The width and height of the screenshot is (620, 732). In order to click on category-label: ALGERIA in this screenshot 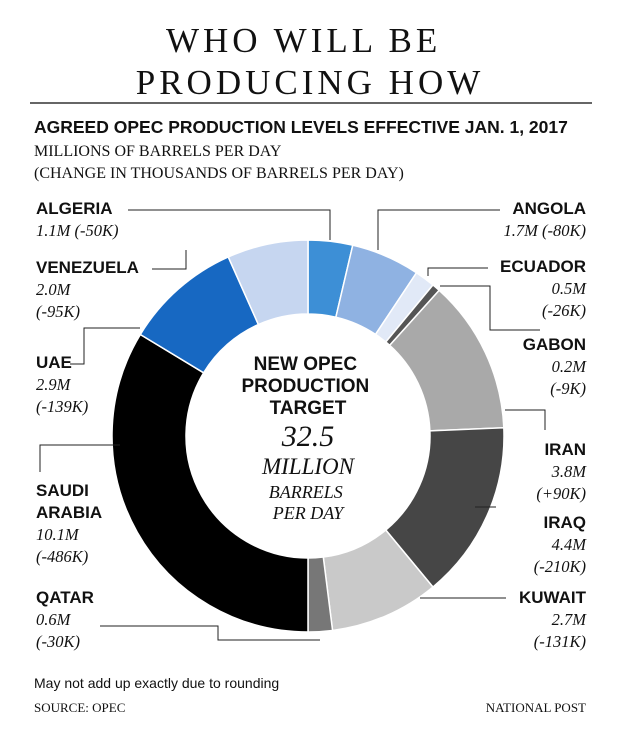, I will do `click(74, 208)`.